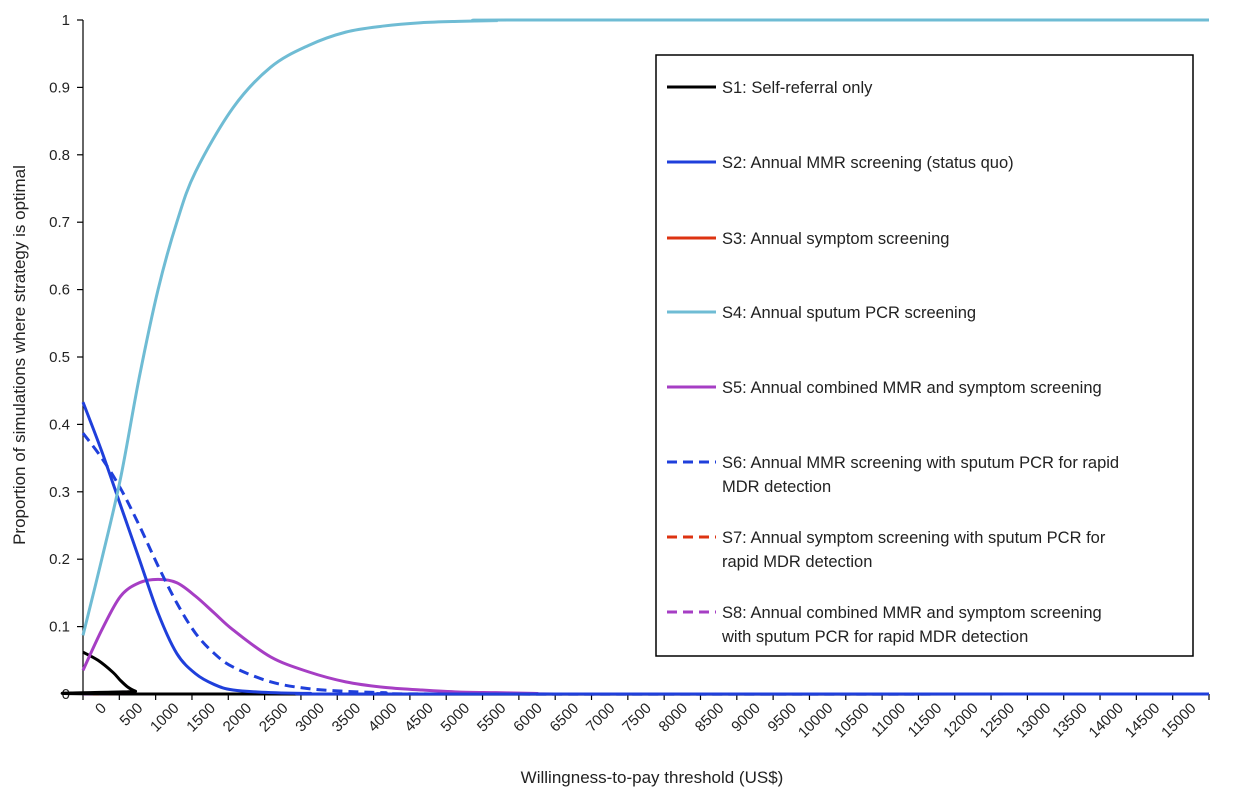  What do you see at coordinates (383, 718) in the screenshot?
I see `x-tick-label: 4000` at bounding box center [383, 718].